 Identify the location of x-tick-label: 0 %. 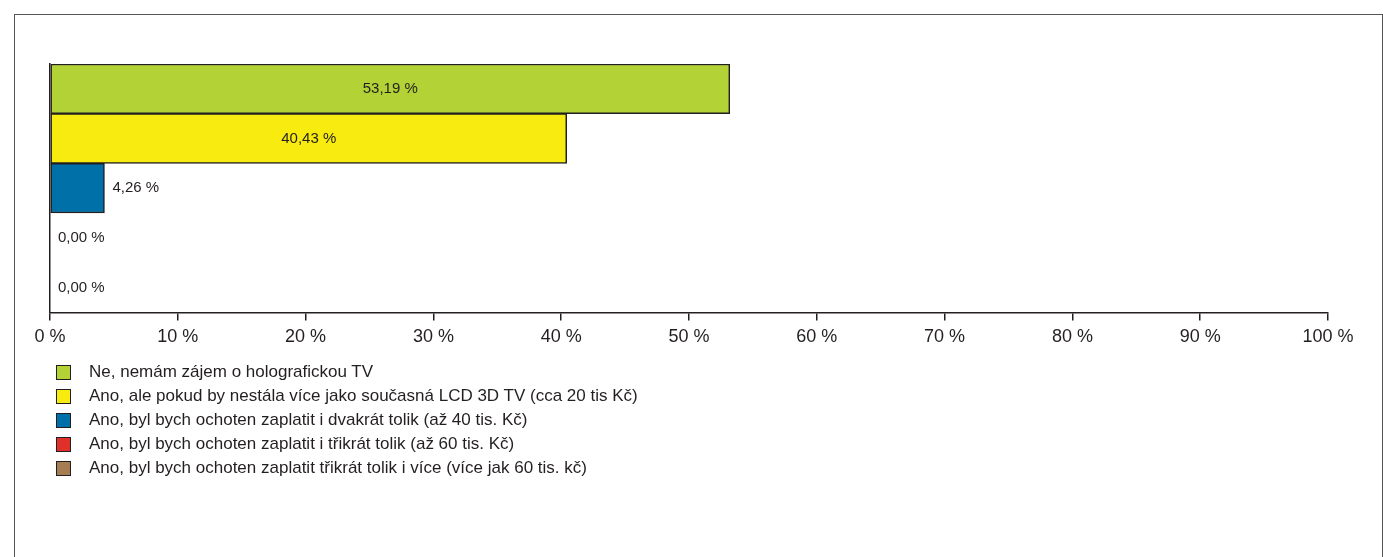
(50, 336).